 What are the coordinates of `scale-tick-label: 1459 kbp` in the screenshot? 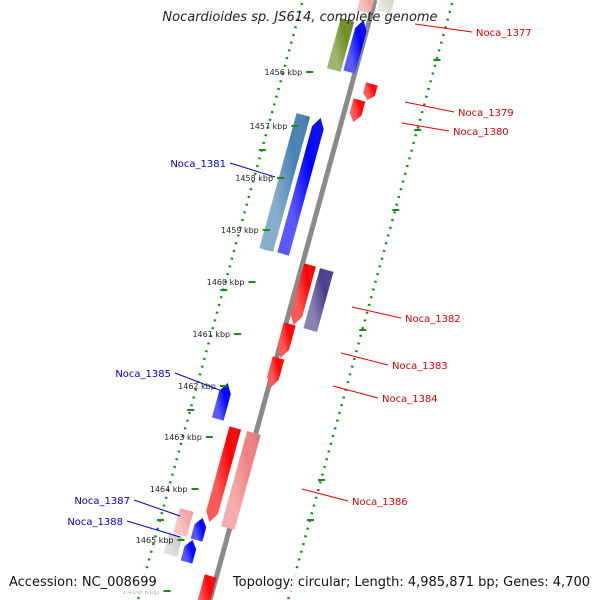 It's located at (240, 230).